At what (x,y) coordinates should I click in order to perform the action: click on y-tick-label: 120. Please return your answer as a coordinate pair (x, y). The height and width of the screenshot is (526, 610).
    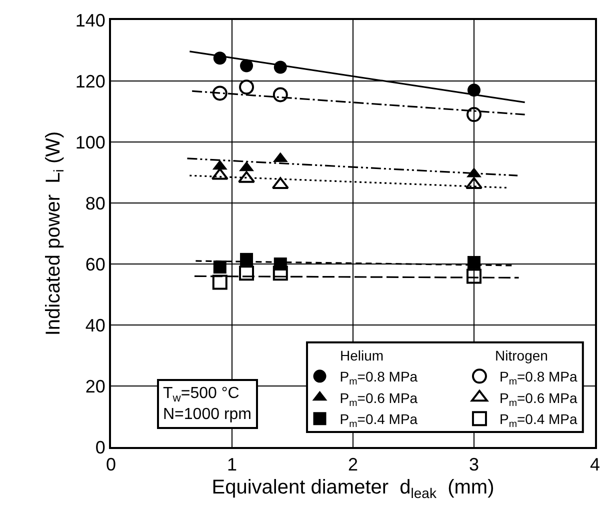
    Looking at the image, I should click on (90, 81).